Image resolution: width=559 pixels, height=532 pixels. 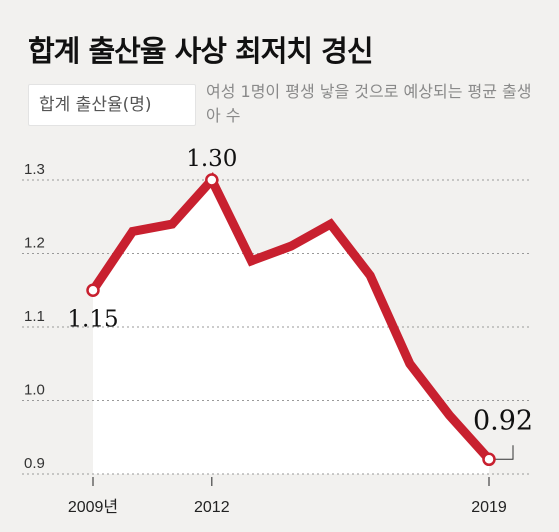 I want to click on y-axis-ticks: 0.9 1.0 1.1 1.2 1.3, so click(x=34, y=316).